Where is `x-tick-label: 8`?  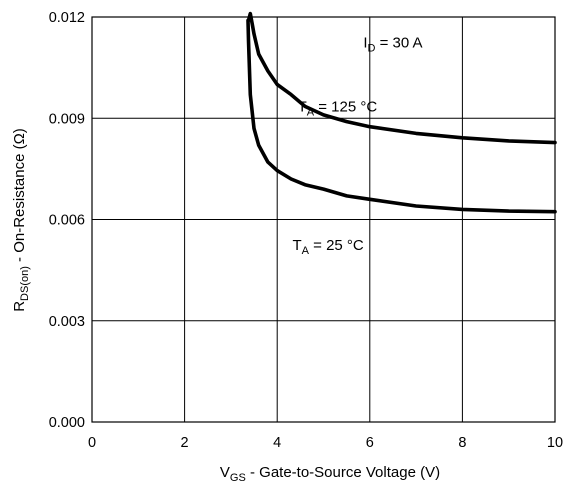 x-tick-label: 8 is located at coordinates (462, 443).